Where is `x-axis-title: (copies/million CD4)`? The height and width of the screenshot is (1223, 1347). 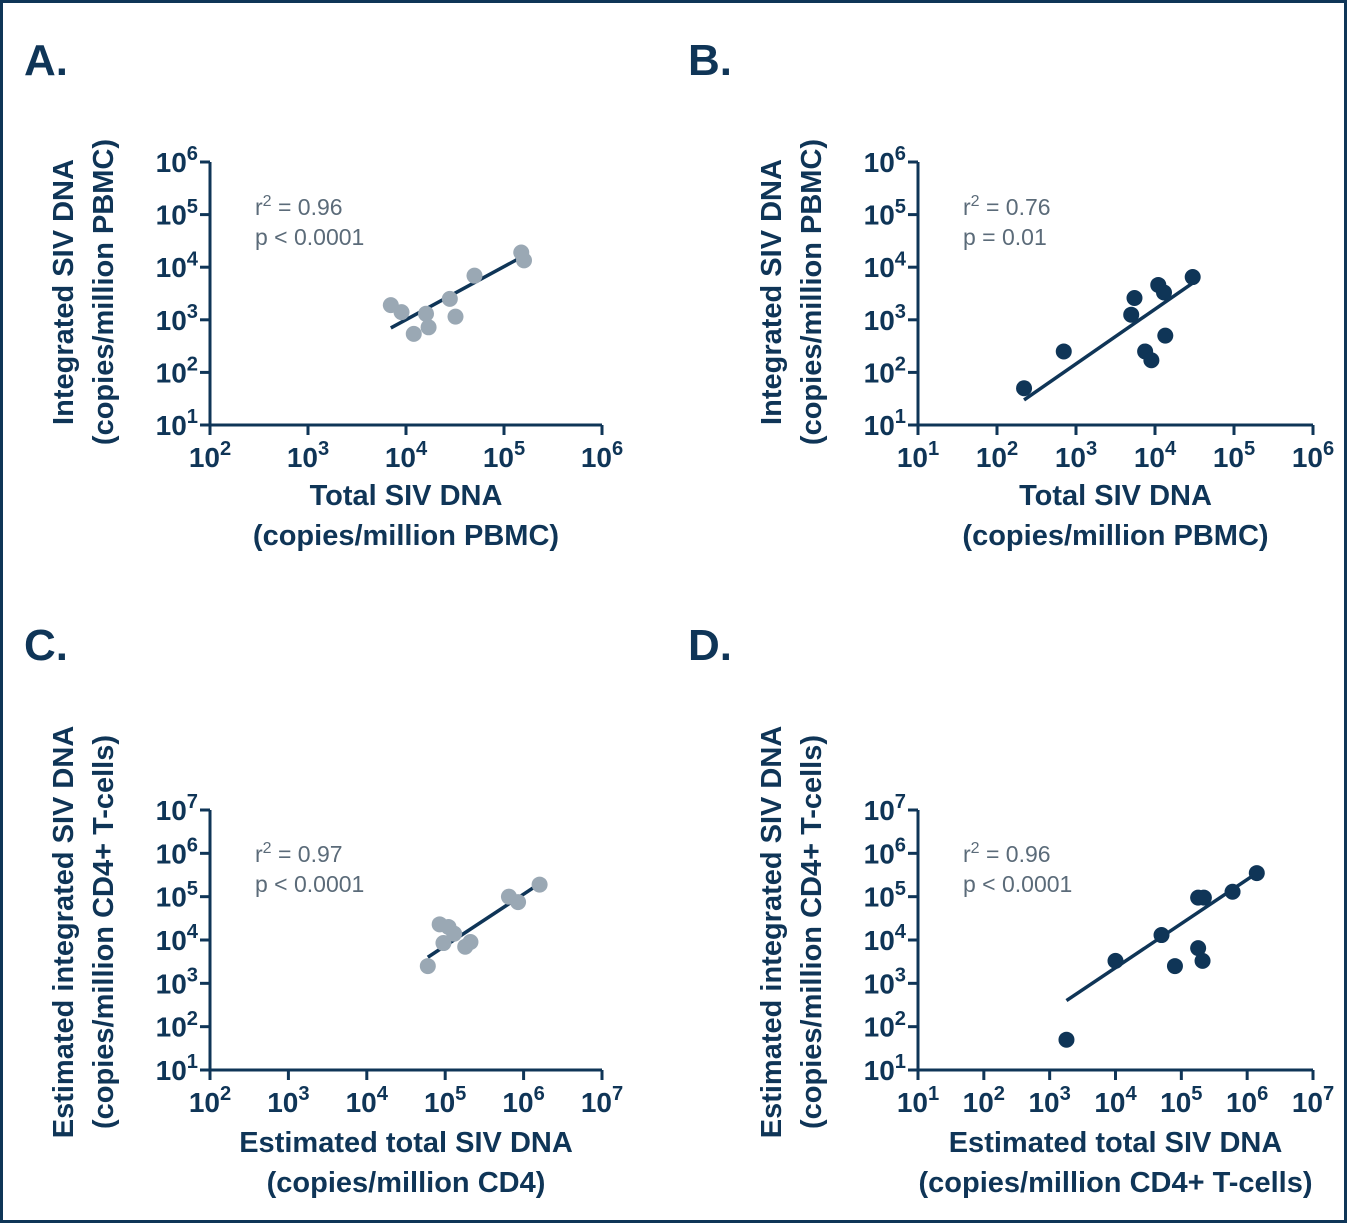 x-axis-title: (copies/million CD4) is located at coordinates (406, 1183).